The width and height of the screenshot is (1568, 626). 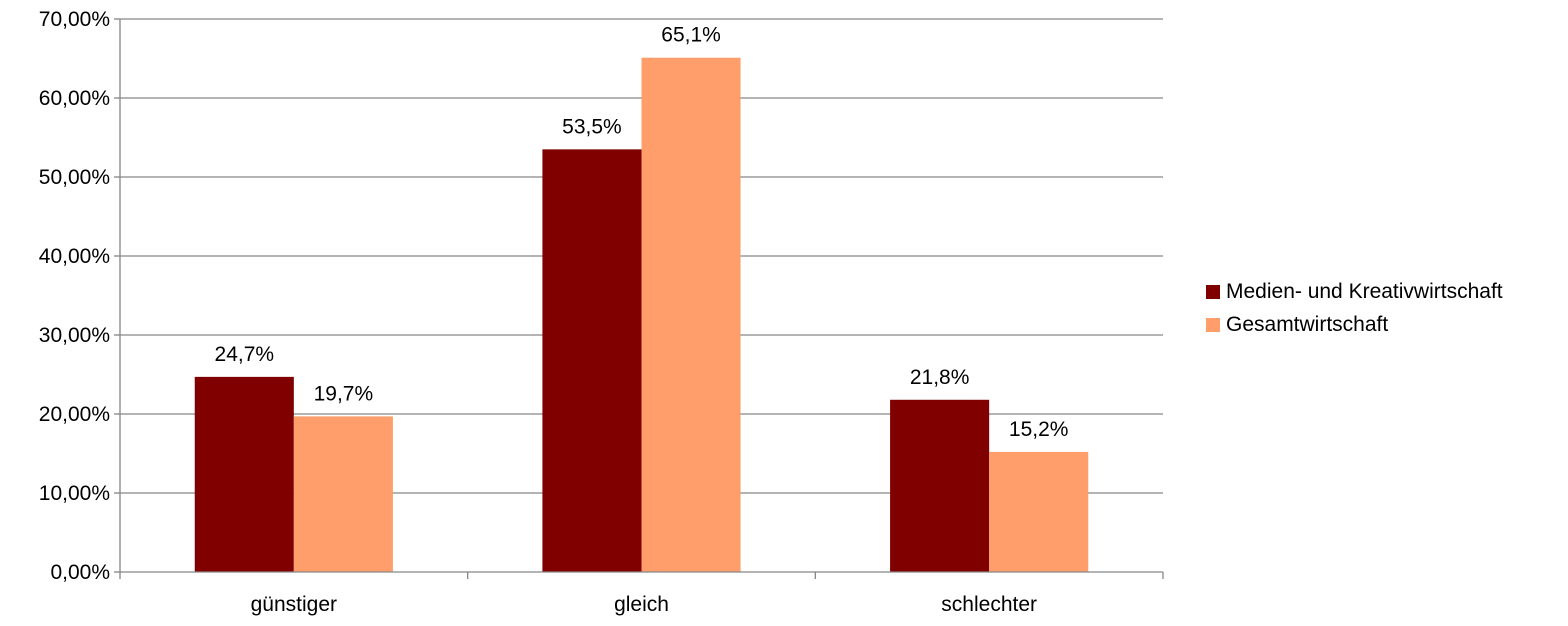 What do you see at coordinates (989, 604) in the screenshot?
I see `x-tick-label: schlechter` at bounding box center [989, 604].